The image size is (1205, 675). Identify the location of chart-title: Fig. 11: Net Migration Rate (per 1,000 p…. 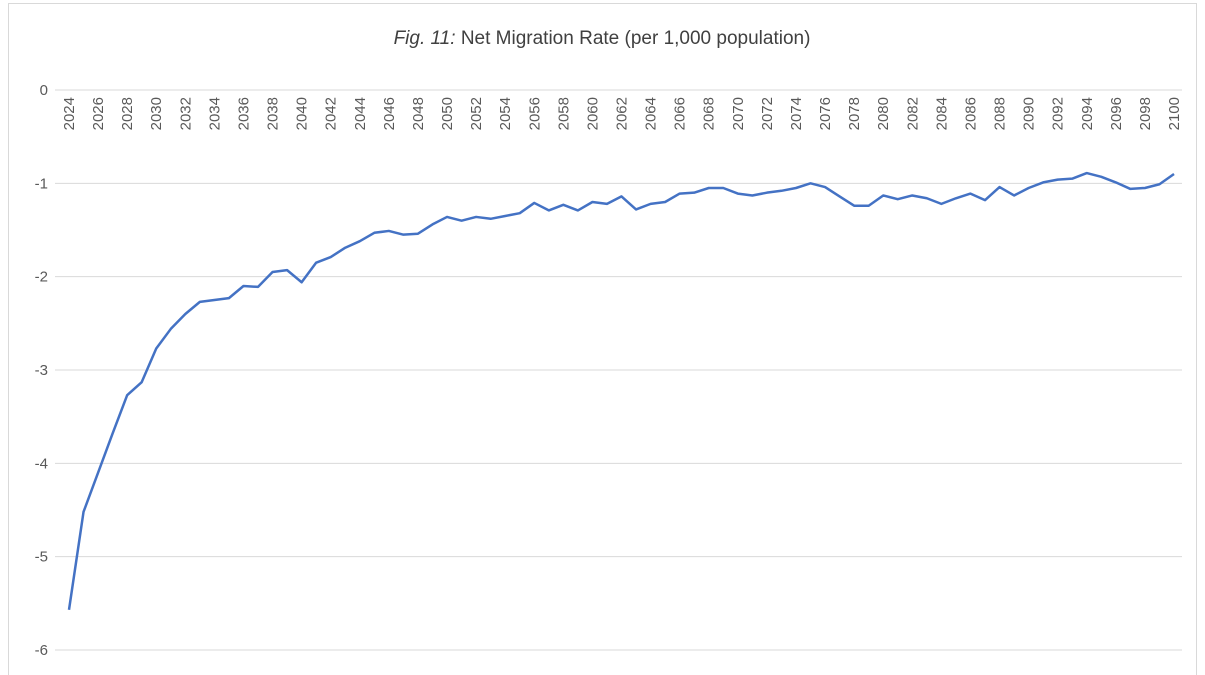
(602, 38).